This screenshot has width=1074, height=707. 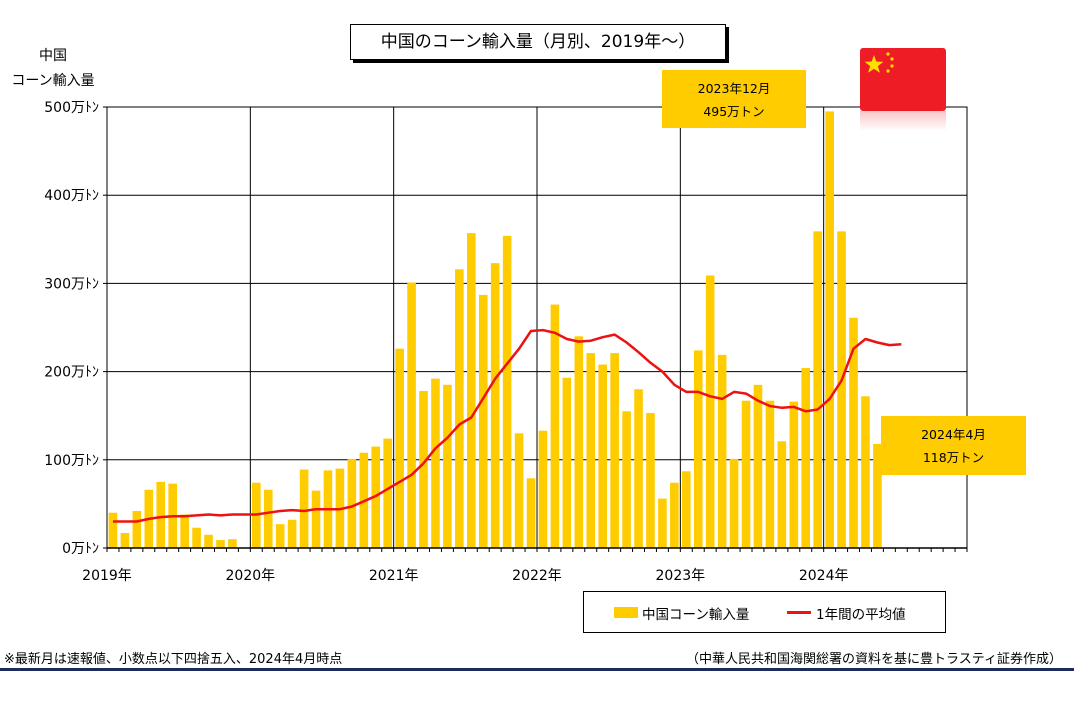 I want to click on footnote-source: （中華人民共和国海関総署の資料を基に豊トラスティ証券作成）, so click(x=874, y=659).